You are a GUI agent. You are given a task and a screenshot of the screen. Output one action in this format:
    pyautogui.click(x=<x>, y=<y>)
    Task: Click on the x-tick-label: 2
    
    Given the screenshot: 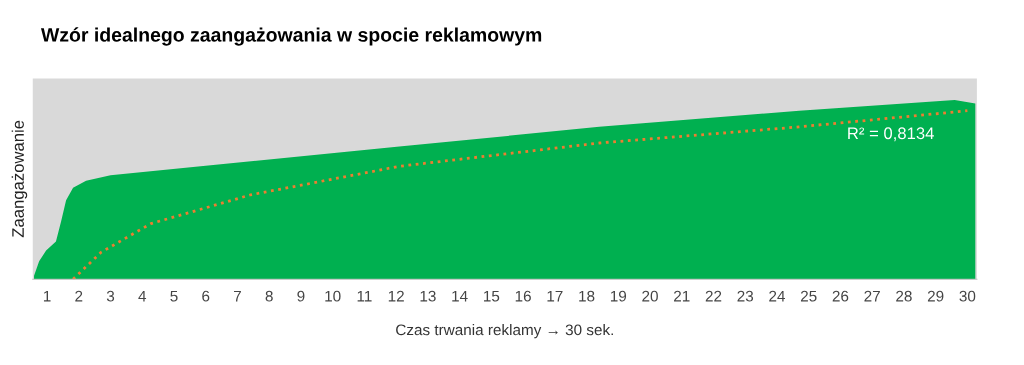 What is the action you would take?
    pyautogui.click(x=79, y=296)
    